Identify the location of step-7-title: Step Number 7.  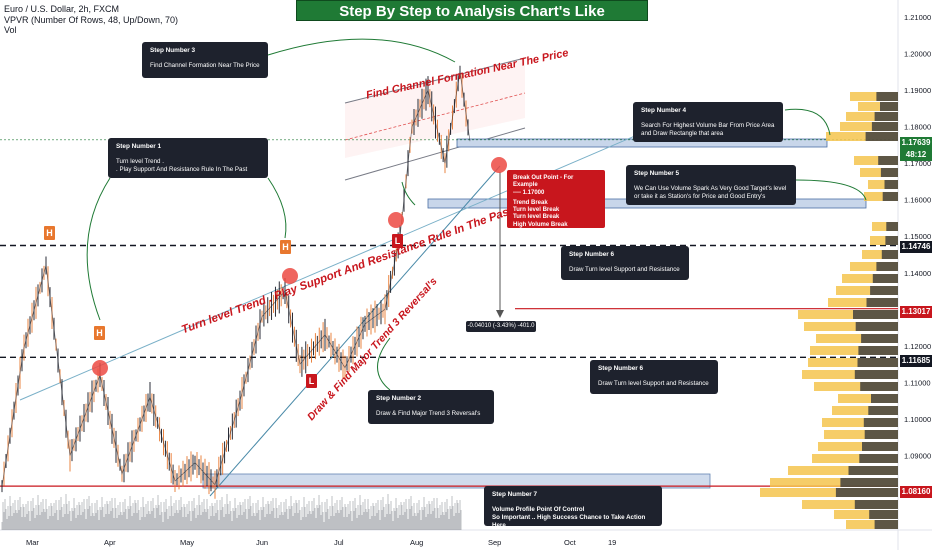
(515, 494).